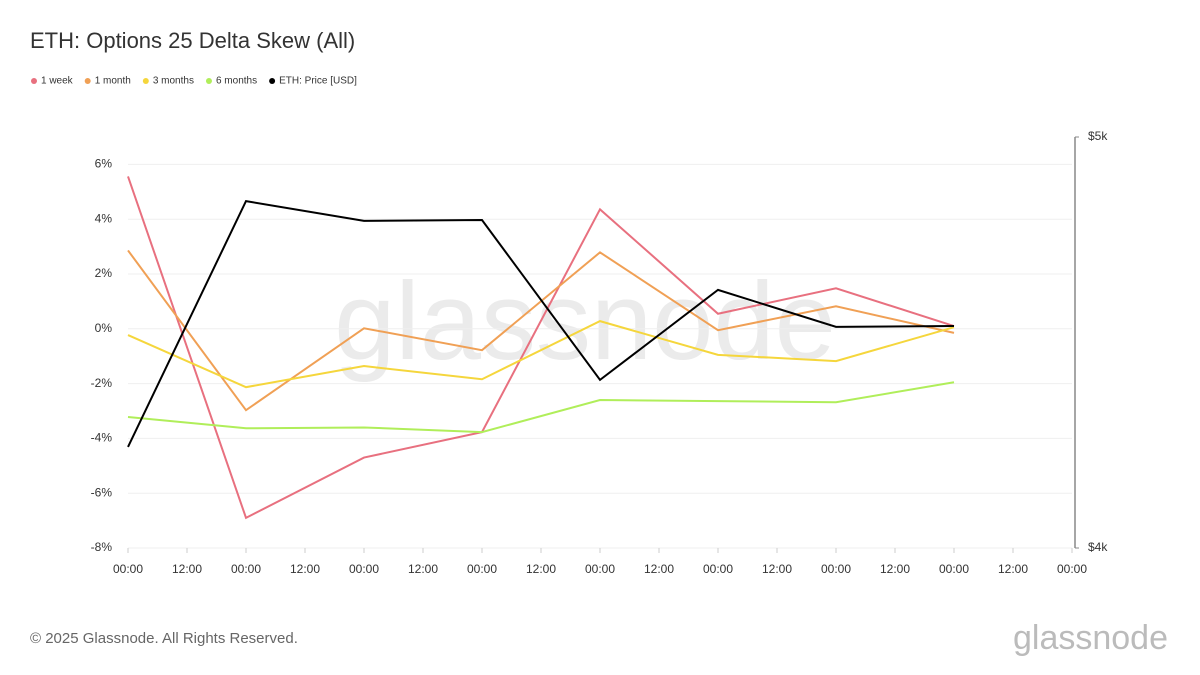 This screenshot has height=675, width=1200. Describe the element at coordinates (102, 547) in the screenshot. I see `y-tick-label: -8%` at that location.